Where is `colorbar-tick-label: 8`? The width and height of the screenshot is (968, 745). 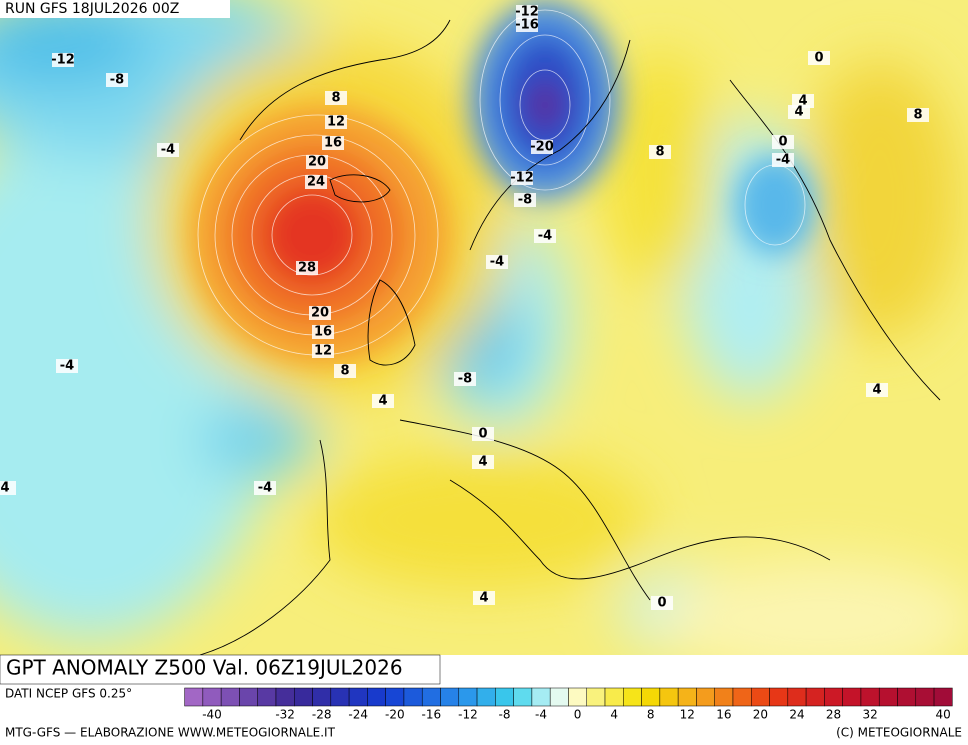
colorbar-tick-label: 8 is located at coordinates (651, 715).